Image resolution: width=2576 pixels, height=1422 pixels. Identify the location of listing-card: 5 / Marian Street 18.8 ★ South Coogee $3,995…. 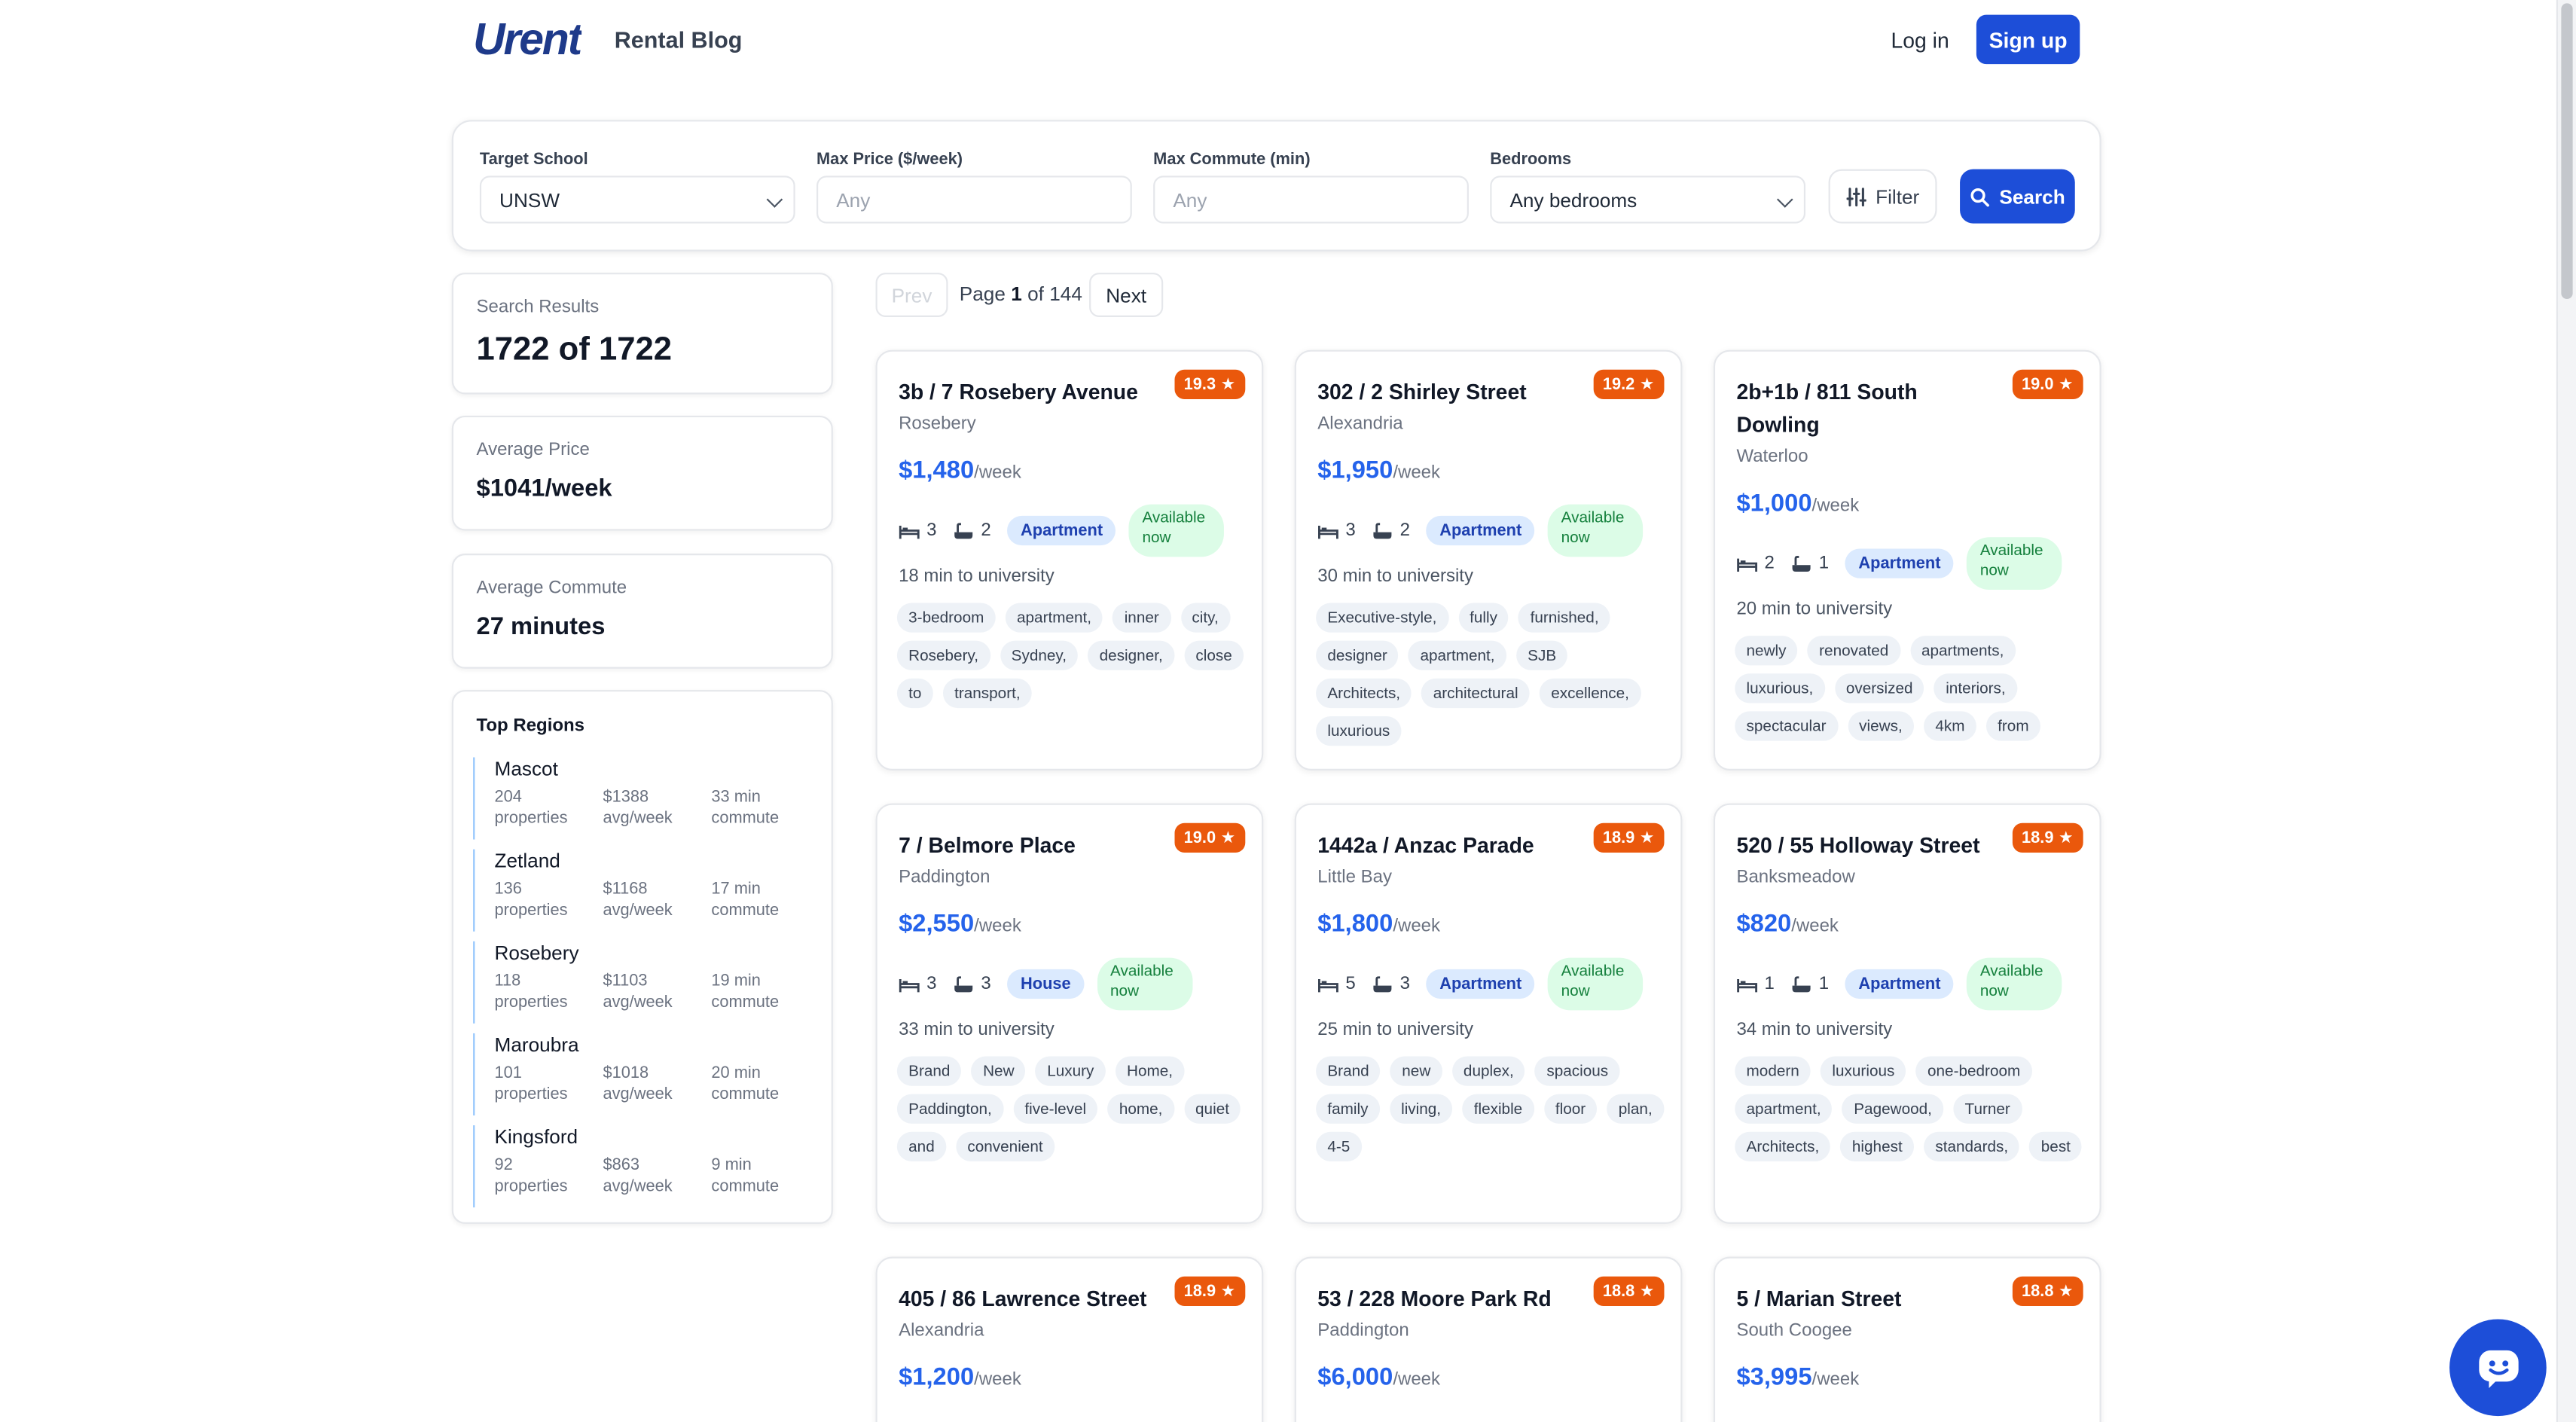
(1907, 1339).